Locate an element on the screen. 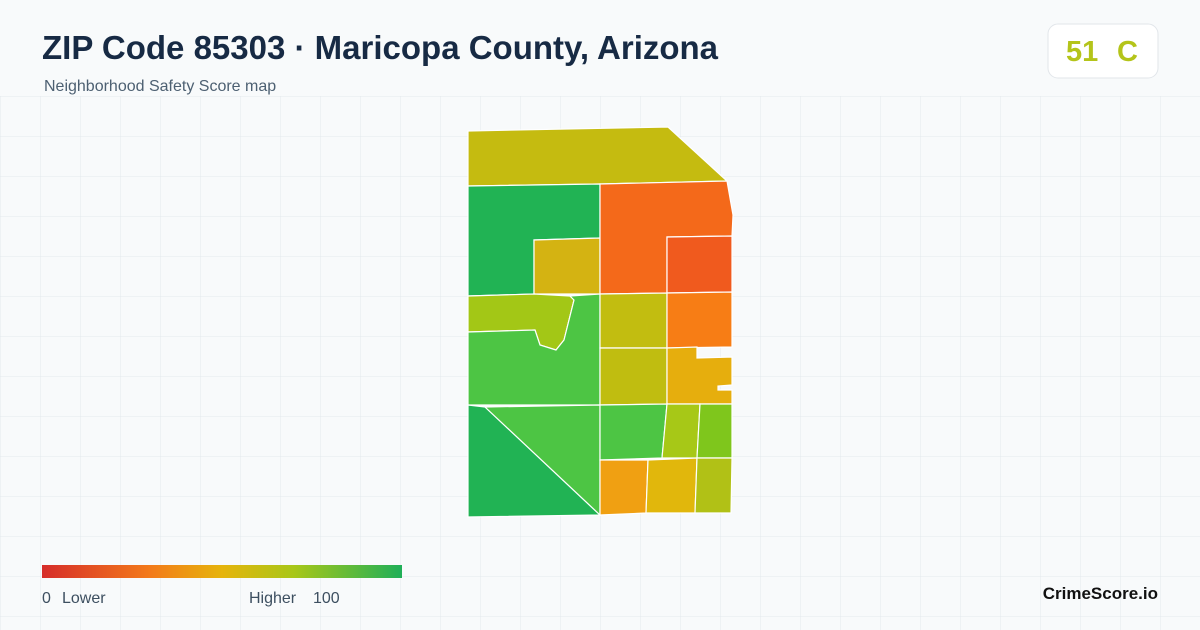 The height and width of the screenshot is (630, 1200). score-badge: 51 C is located at coordinates (1103, 51).